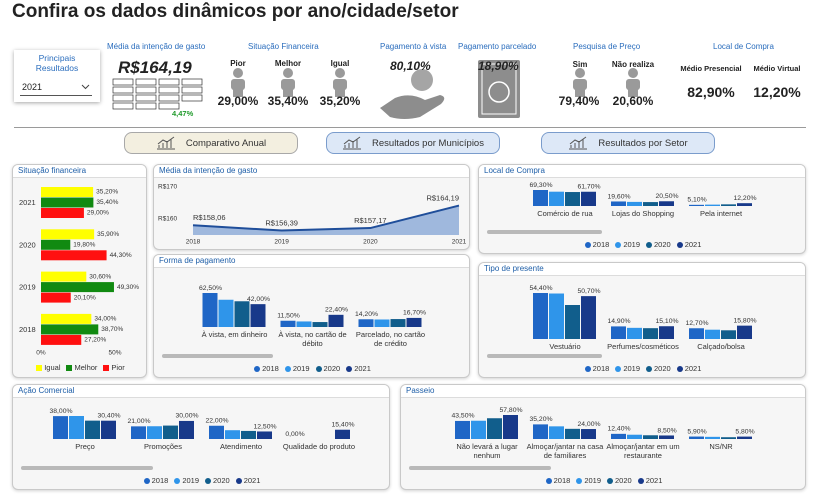  I want to click on chart-plot: 54,40% 50,70% 14,90% 15,10% 12,70% 15,80%, so click(643, 312).